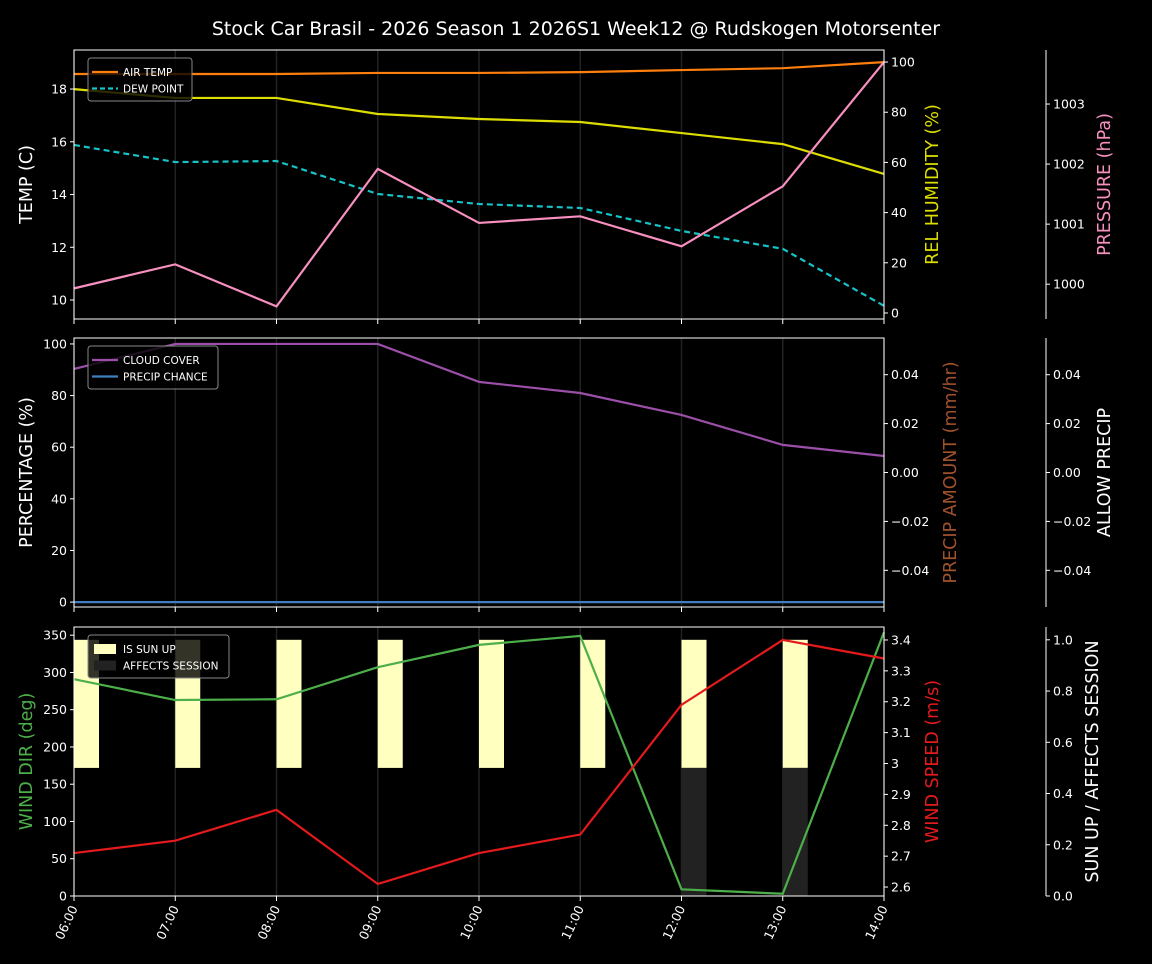  Describe the element at coordinates (66, 922) in the screenshot. I see `x-tick-label: 06:00` at that location.